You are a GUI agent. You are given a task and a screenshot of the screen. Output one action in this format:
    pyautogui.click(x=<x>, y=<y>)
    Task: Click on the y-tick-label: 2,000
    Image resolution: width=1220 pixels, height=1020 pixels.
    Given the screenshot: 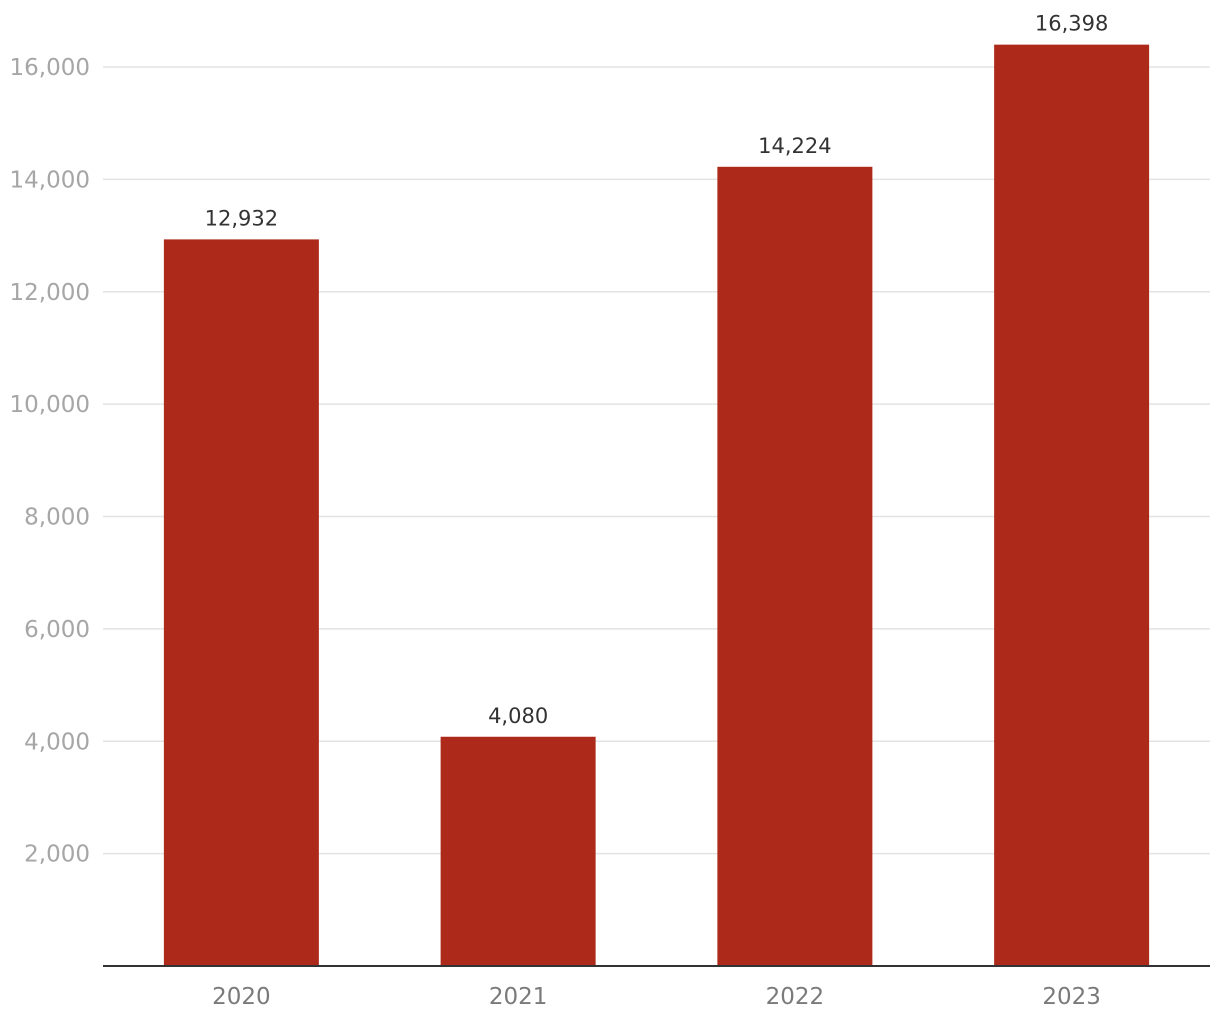 What is the action you would take?
    pyautogui.click(x=57, y=855)
    